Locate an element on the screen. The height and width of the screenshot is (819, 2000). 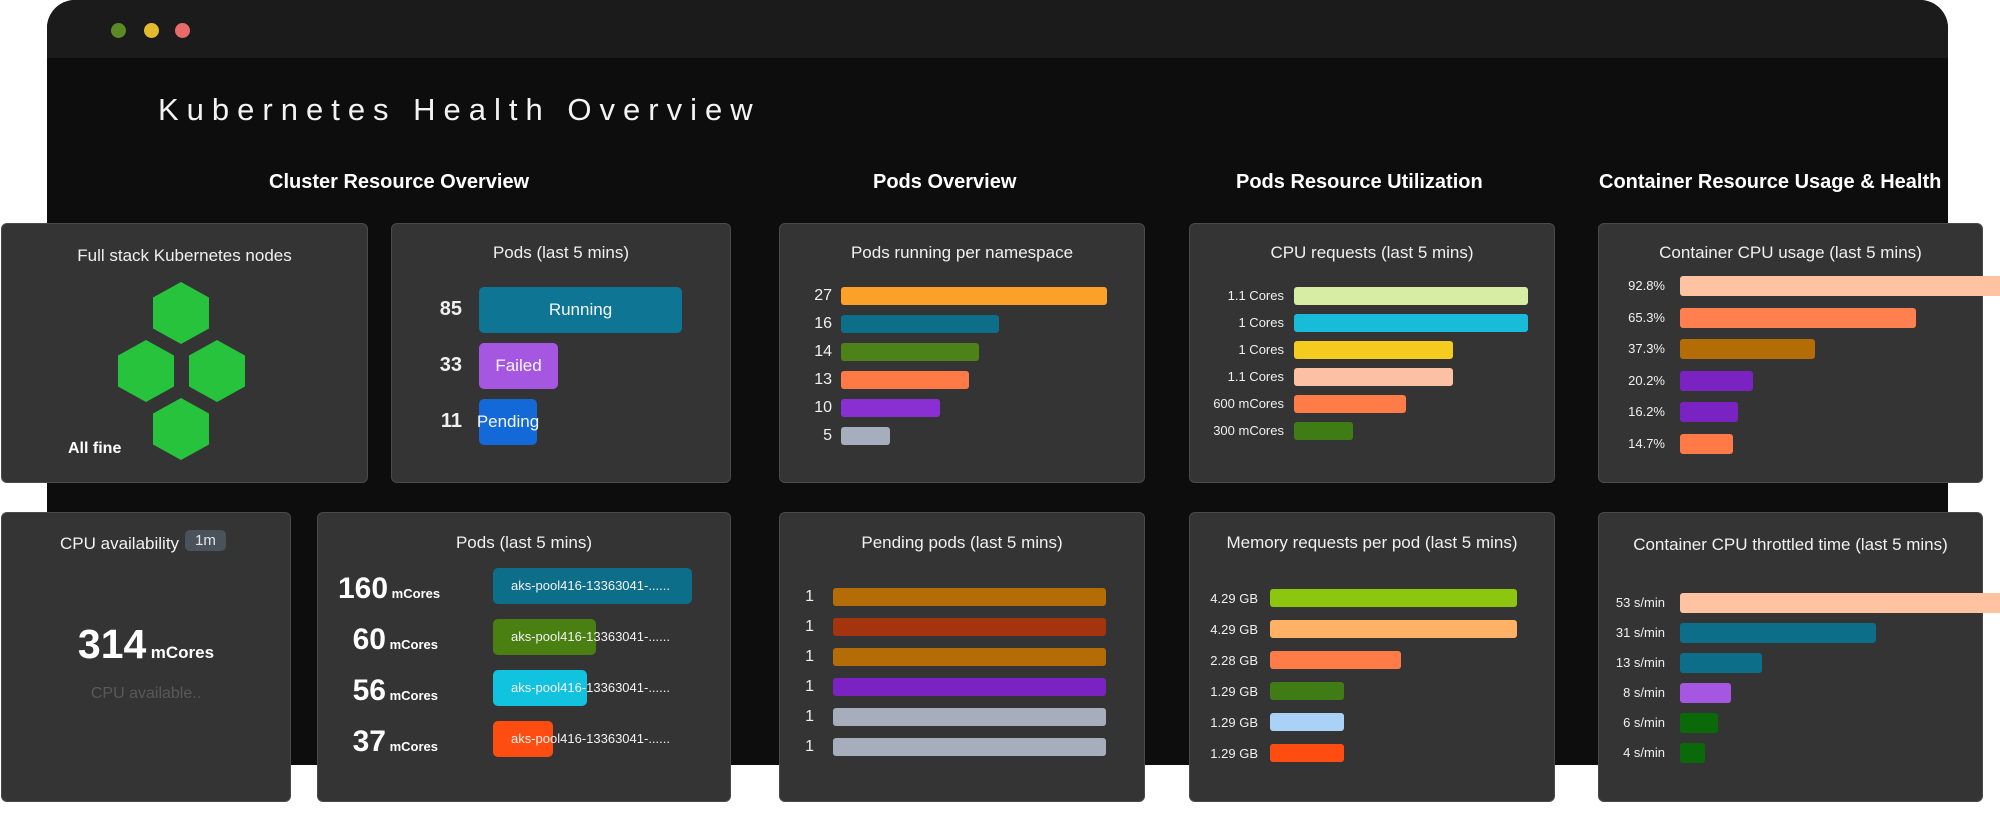
ns-pods-title: Pods running per namespace is located at coordinates (962, 252).